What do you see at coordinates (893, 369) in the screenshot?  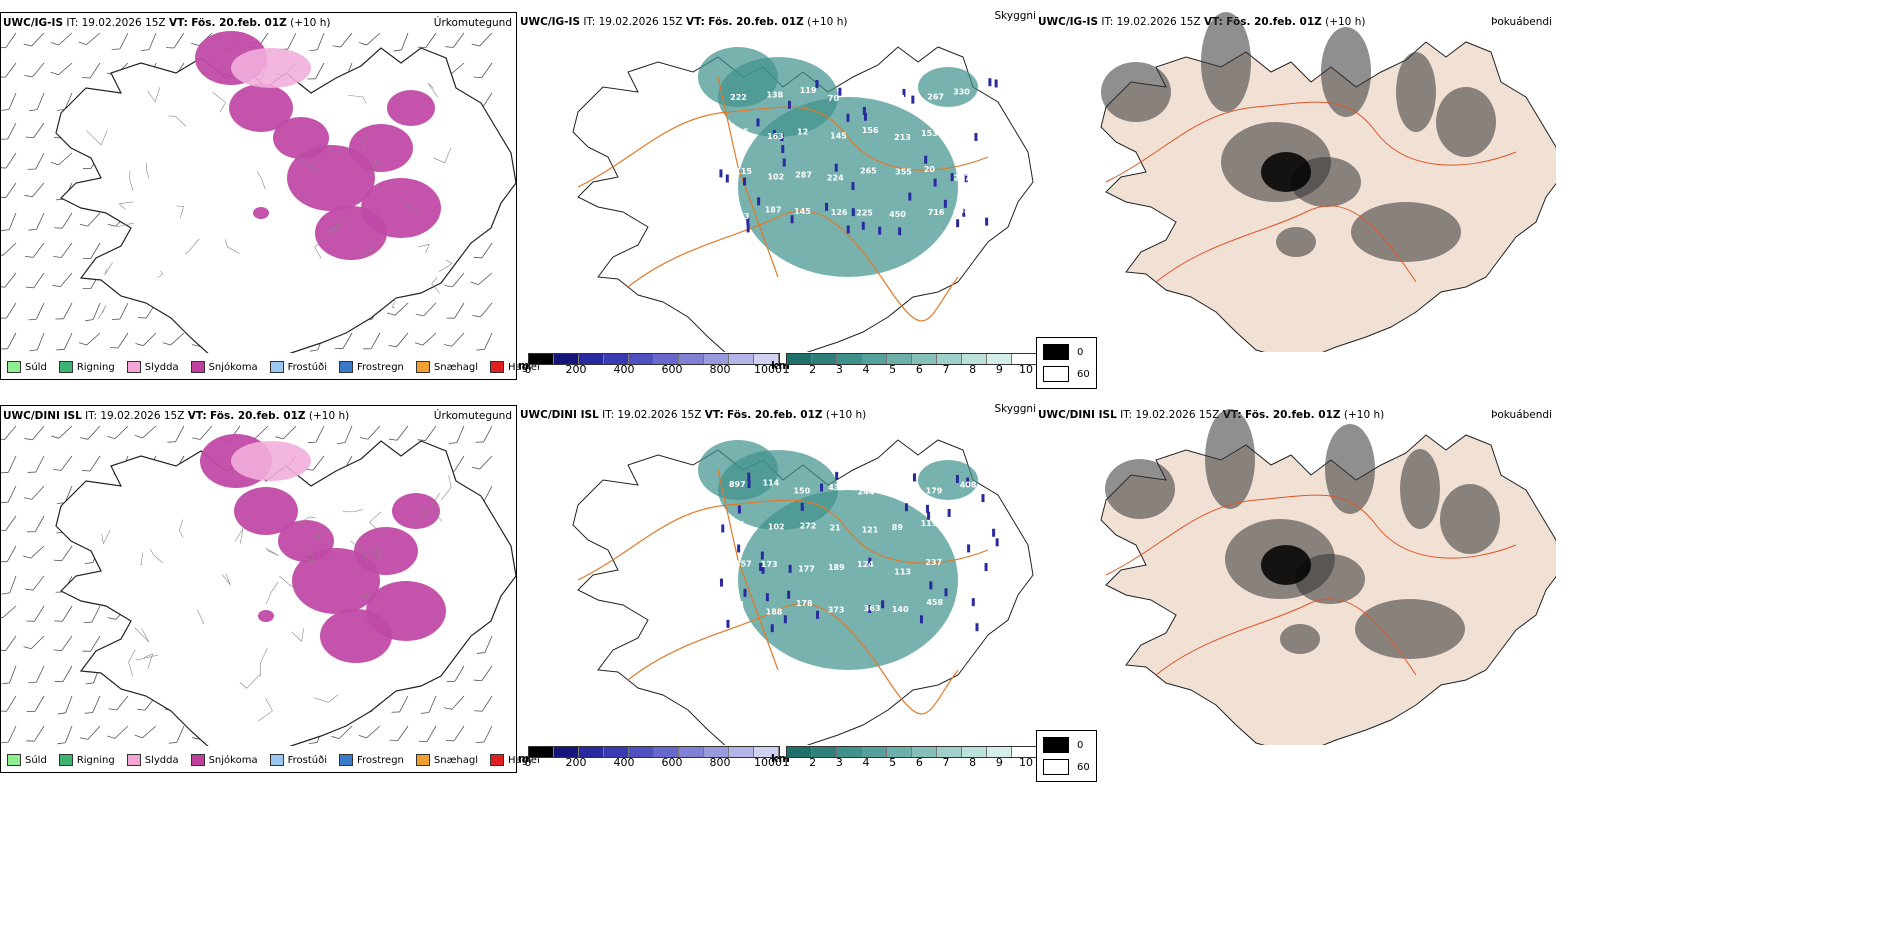 I see `colorbar-tick: 5` at bounding box center [893, 369].